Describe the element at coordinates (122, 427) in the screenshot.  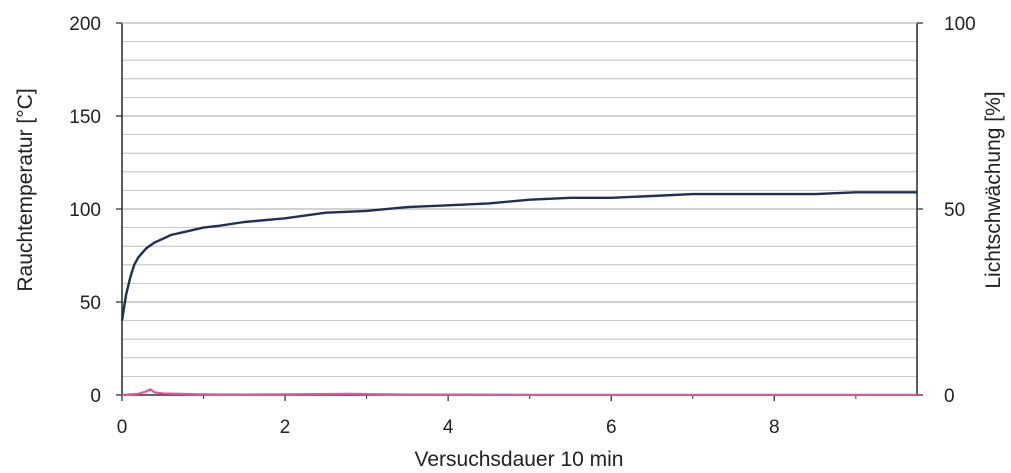
I see `x-tick-label: 0` at that location.